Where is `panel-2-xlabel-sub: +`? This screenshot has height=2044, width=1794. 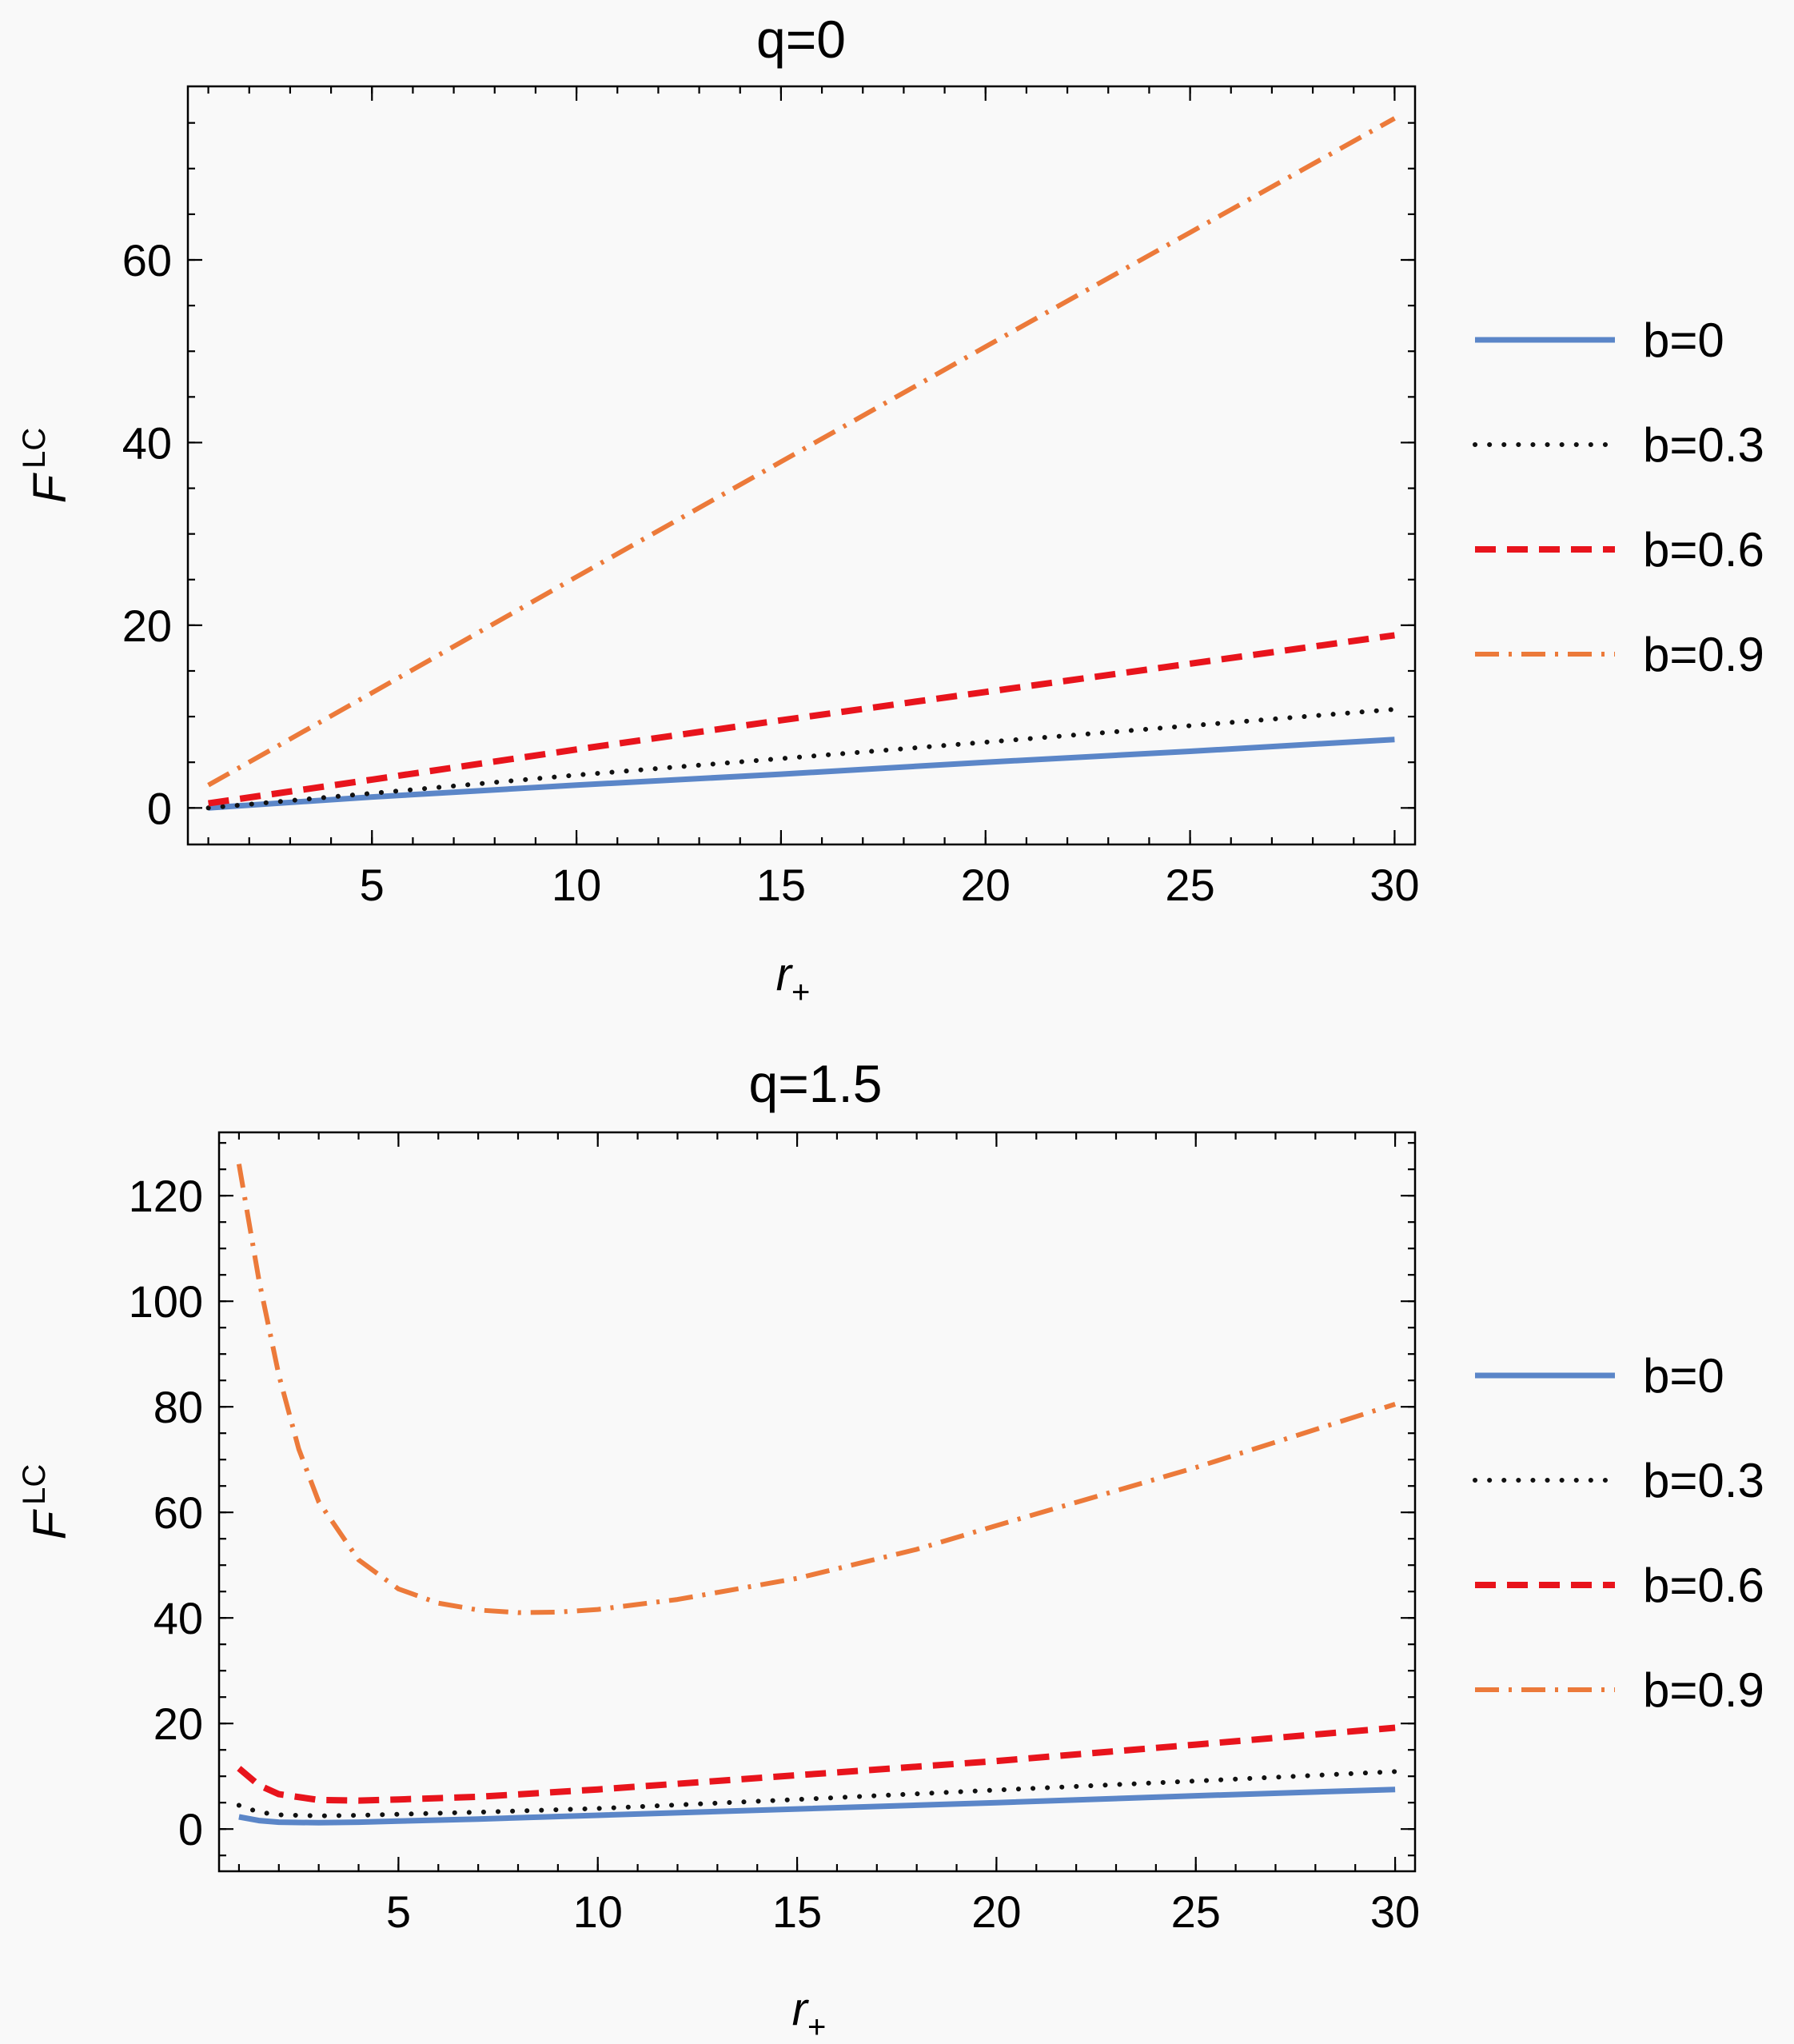
panel-2-xlabel-sub: + is located at coordinates (816, 2027).